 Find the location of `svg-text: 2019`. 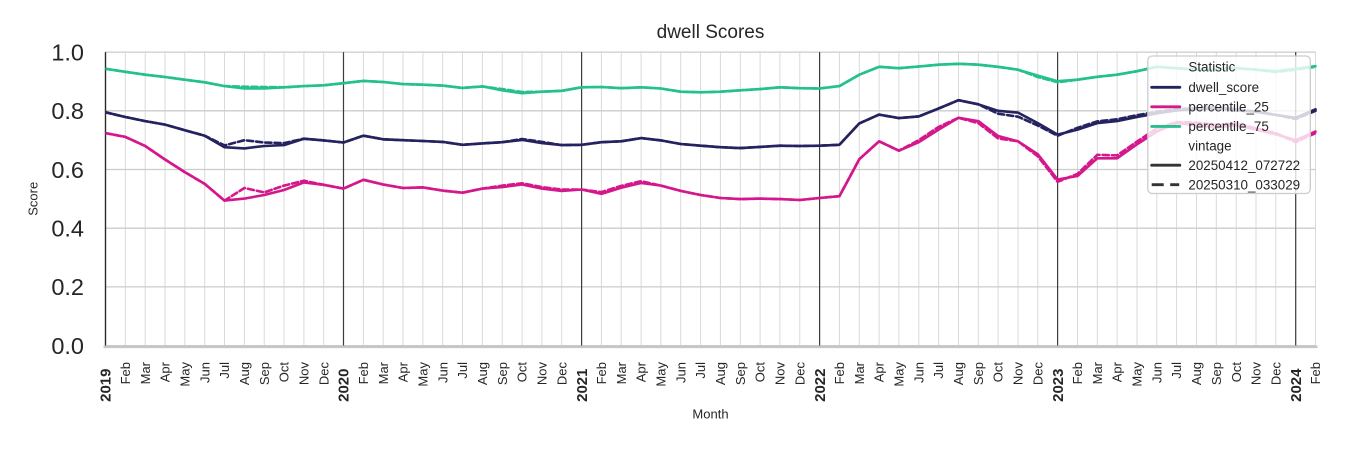

svg-text: 2019 is located at coordinates (106, 385).